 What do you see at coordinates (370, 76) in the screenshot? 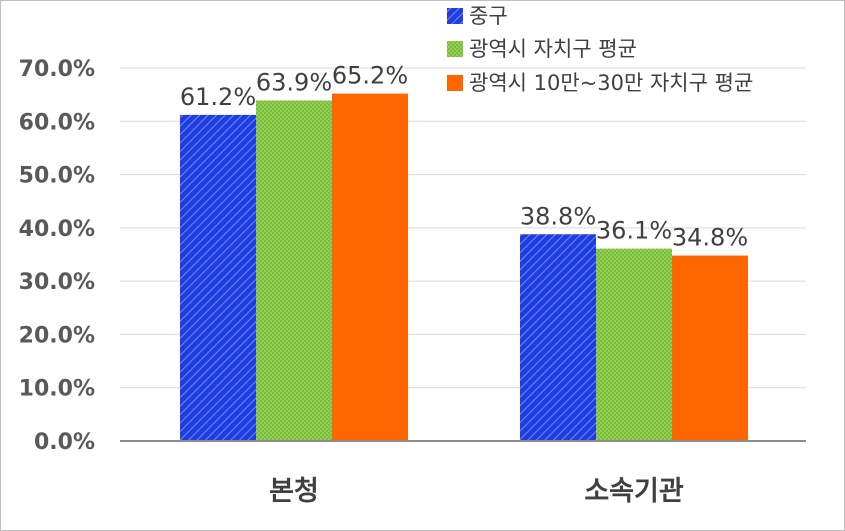
I see `data-label: 65.2%` at bounding box center [370, 76].